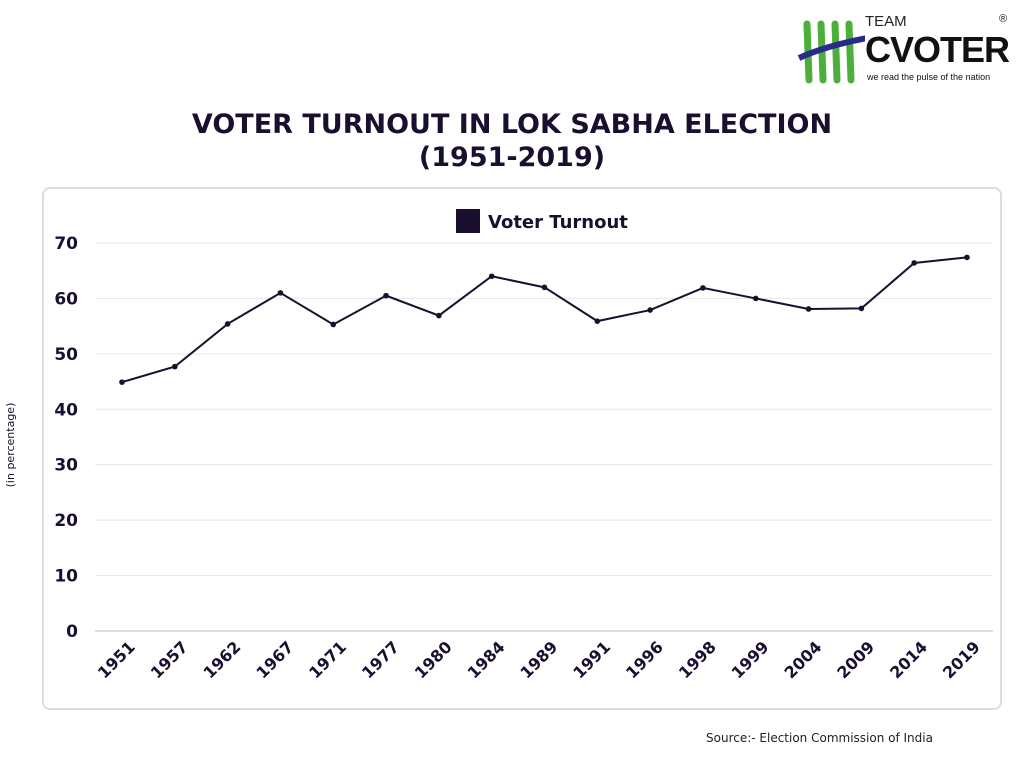 Image resolution: width=1024 pixels, height=768 pixels. What do you see at coordinates (380, 659) in the screenshot?
I see `x-tick-label: 1977` at bounding box center [380, 659].